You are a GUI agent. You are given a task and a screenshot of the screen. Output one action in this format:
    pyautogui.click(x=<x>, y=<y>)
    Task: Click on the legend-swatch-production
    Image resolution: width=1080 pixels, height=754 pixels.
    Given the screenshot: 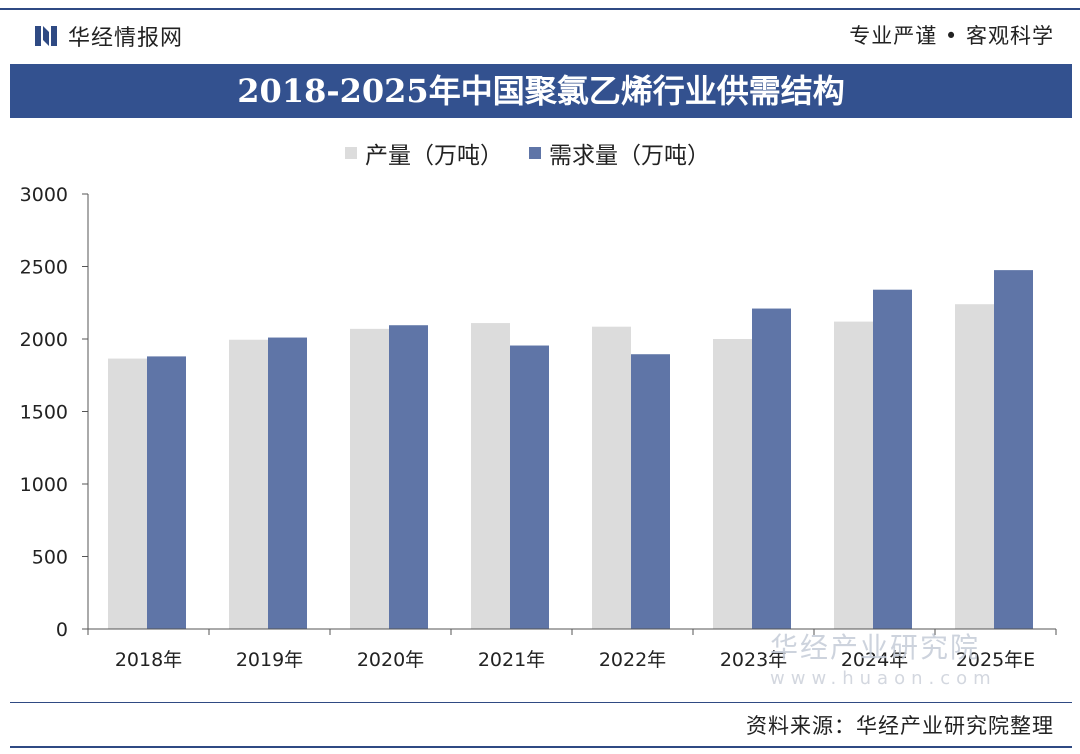 What is the action you would take?
    pyautogui.click(x=351, y=153)
    